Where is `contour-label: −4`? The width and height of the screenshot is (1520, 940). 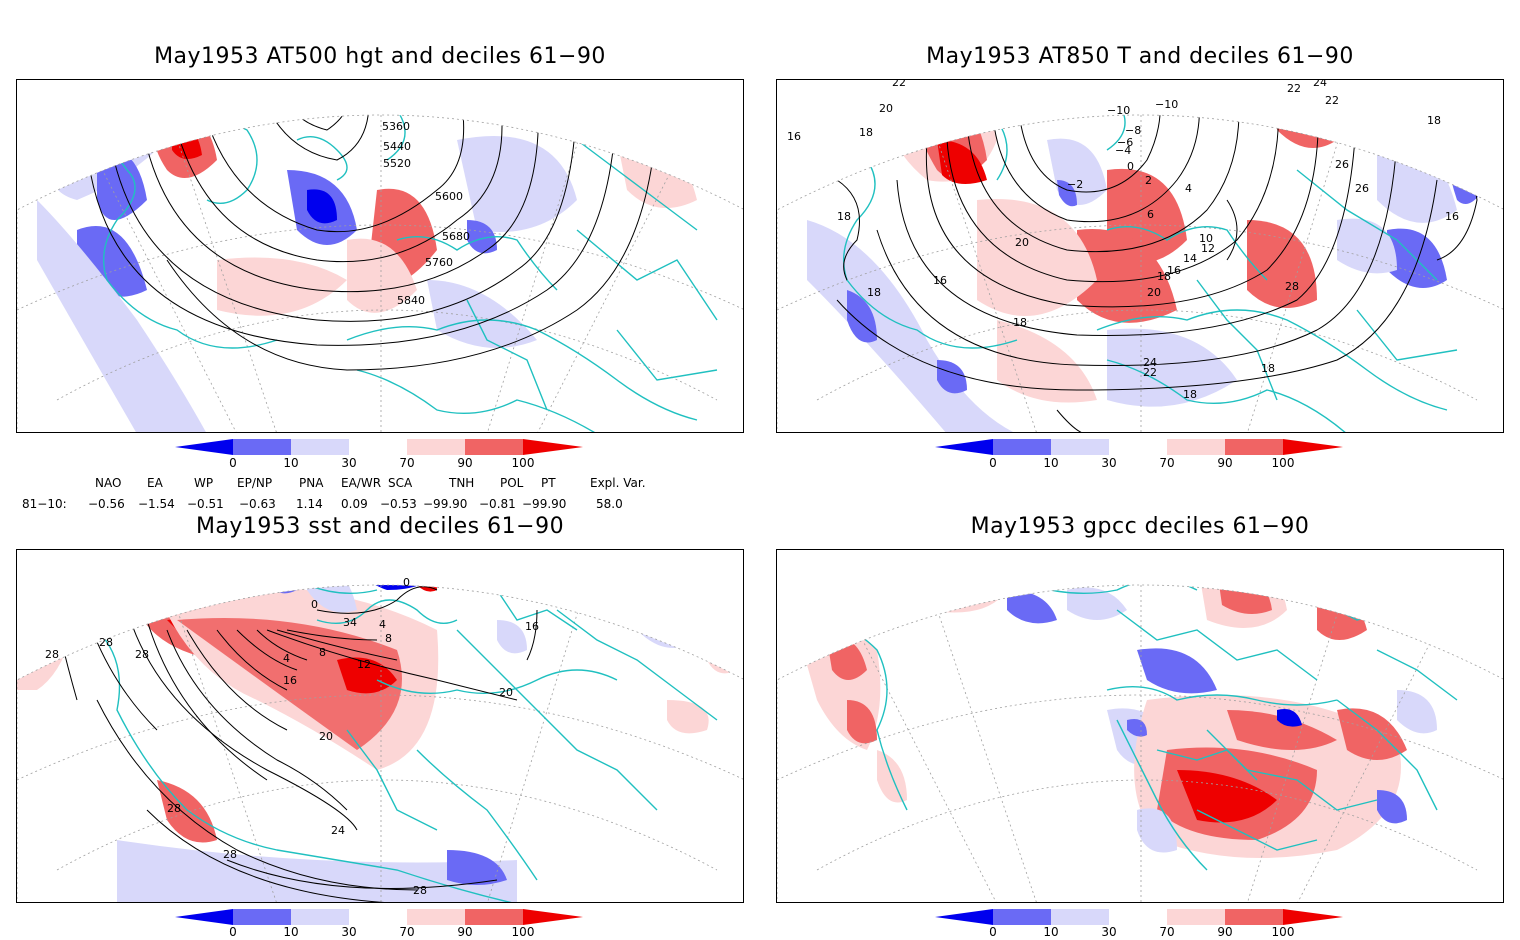
contour-label: −4 is located at coordinates (1123, 150).